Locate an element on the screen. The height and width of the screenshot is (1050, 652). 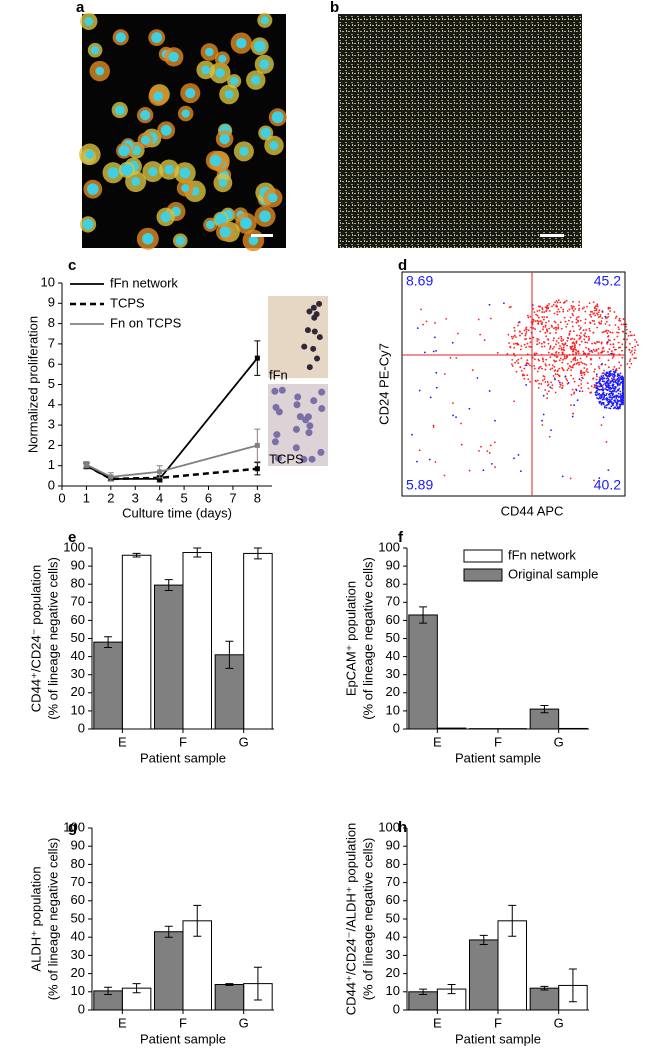
x-tick-label: F is located at coordinates (498, 1022).